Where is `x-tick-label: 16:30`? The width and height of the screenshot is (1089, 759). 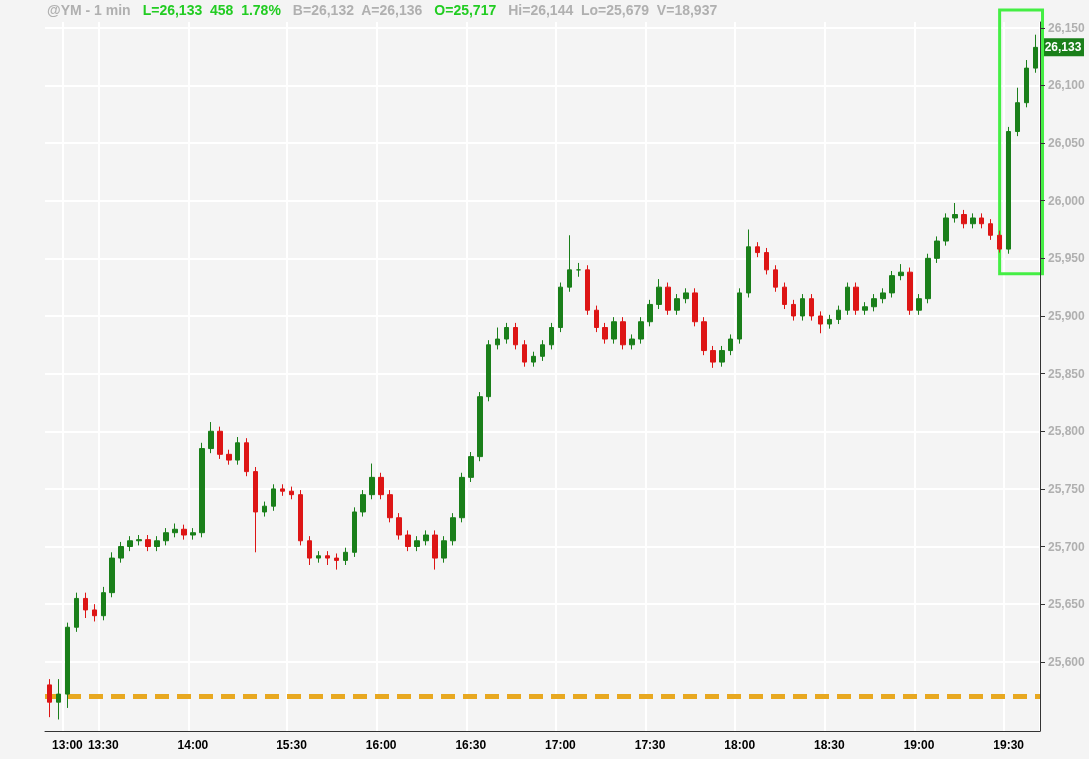
x-tick-label: 16:30 is located at coordinates (471, 745).